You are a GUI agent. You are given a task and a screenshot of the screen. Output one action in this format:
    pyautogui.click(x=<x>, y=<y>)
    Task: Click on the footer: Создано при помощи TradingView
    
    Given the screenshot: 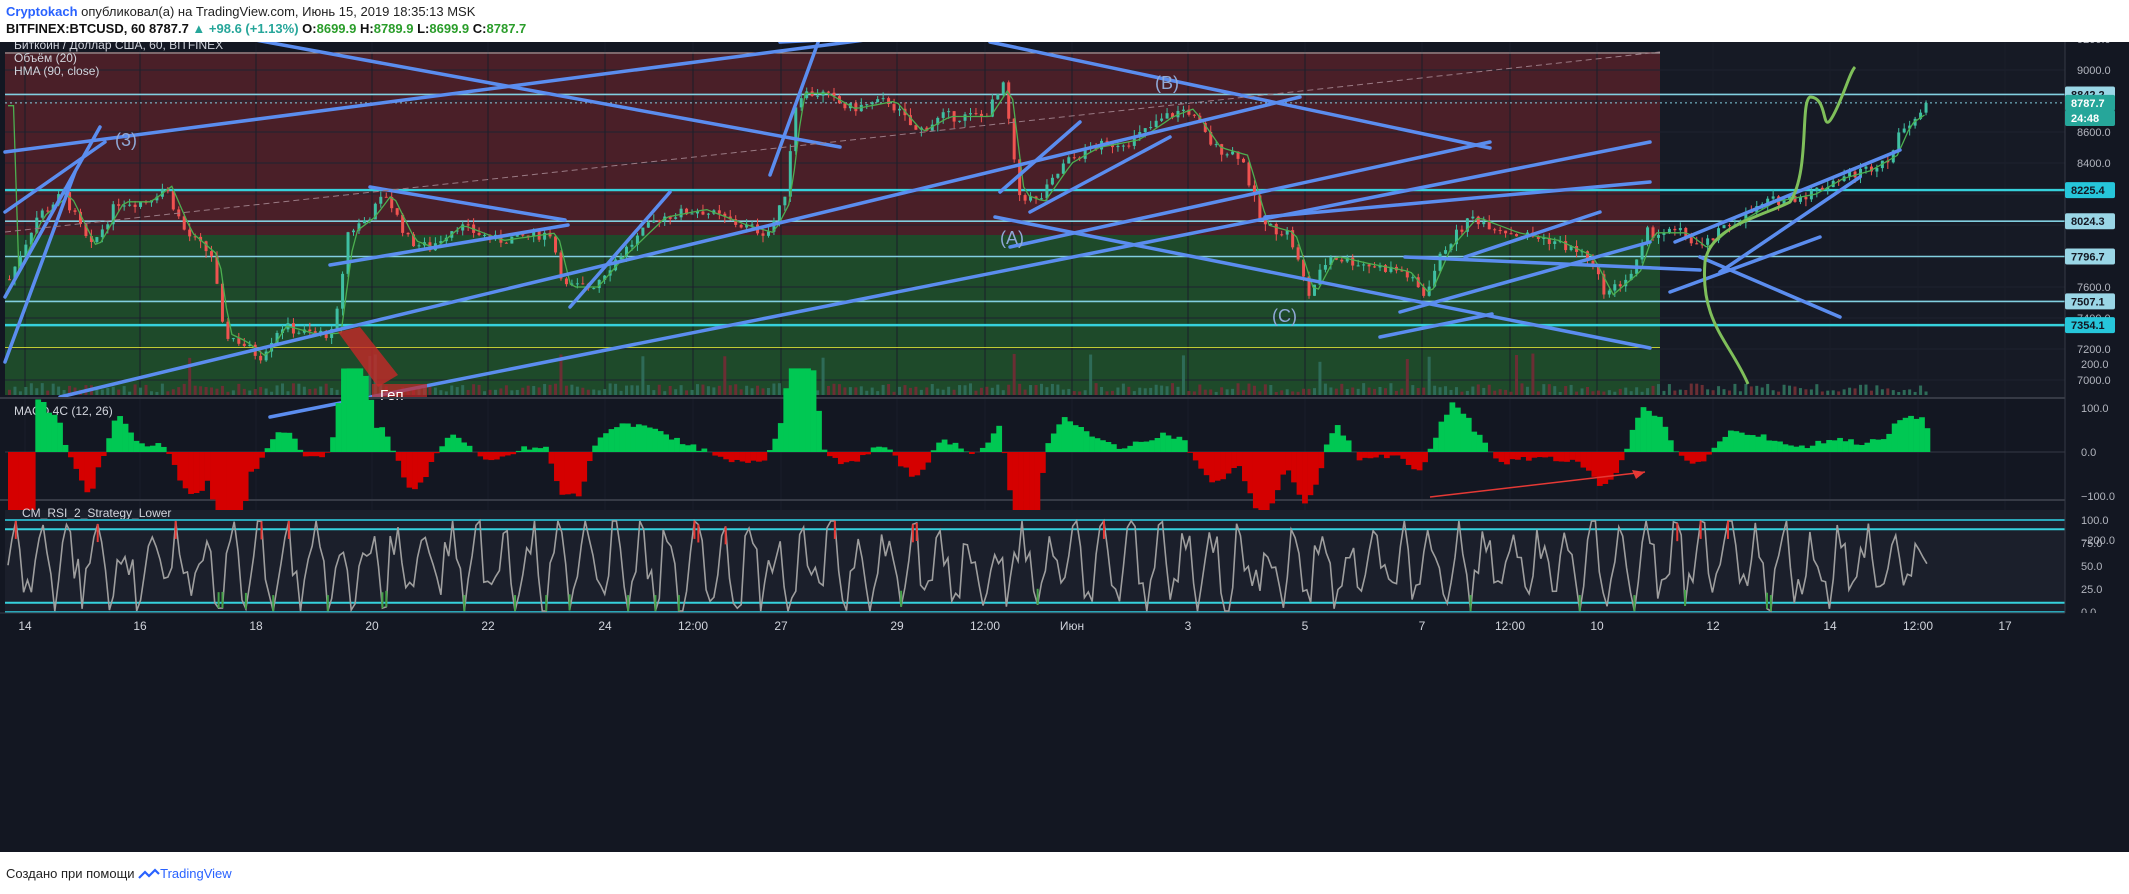 What is the action you would take?
    pyautogui.click(x=119, y=874)
    